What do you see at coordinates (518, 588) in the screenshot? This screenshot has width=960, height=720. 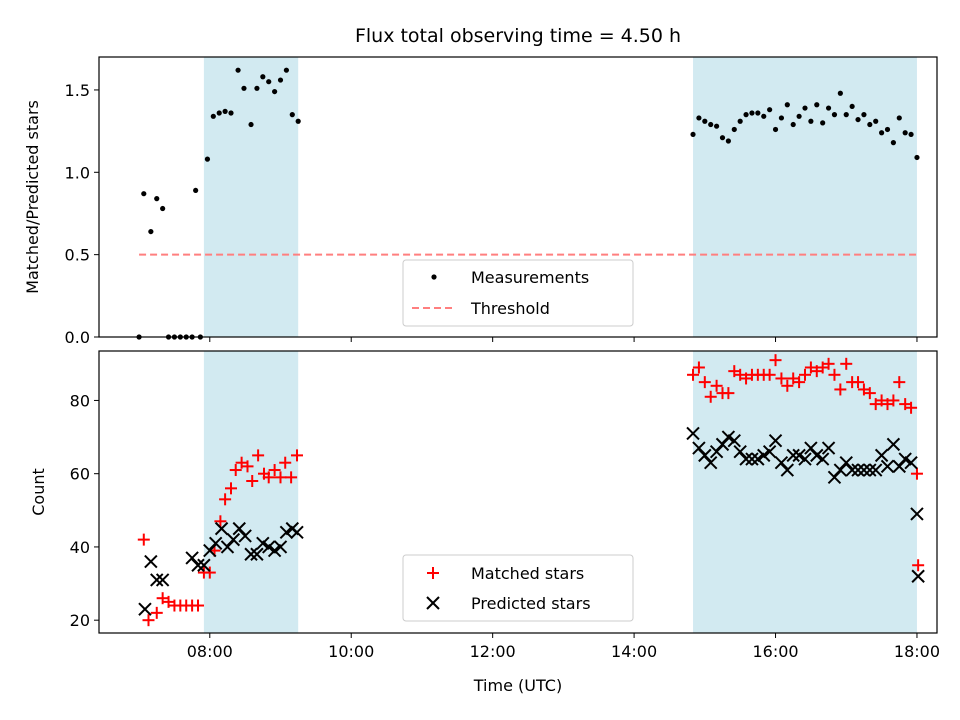 I see `bottom-legend: Matched stars Predicted stars` at bounding box center [518, 588].